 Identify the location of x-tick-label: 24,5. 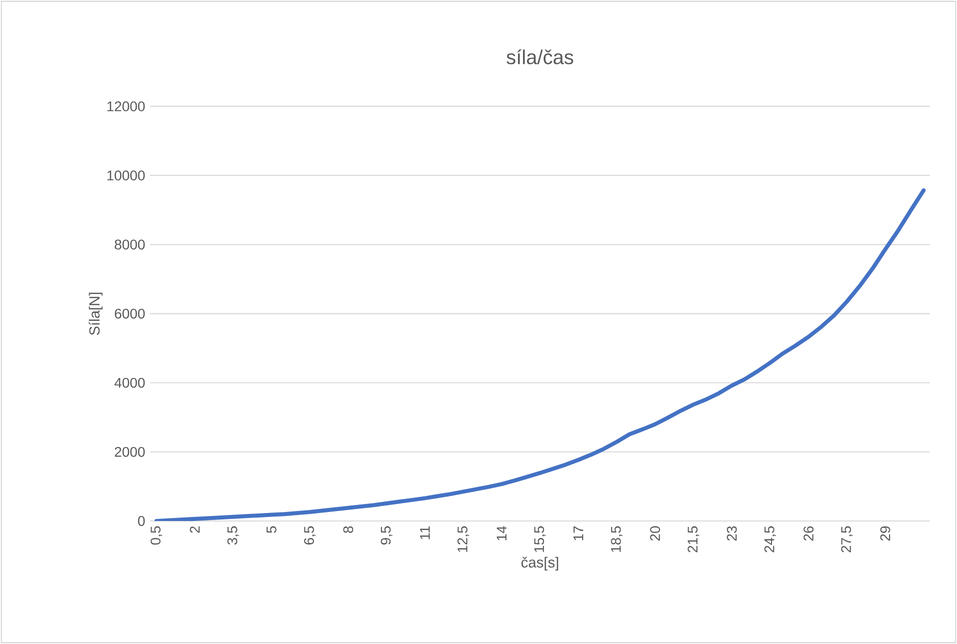
(770, 539).